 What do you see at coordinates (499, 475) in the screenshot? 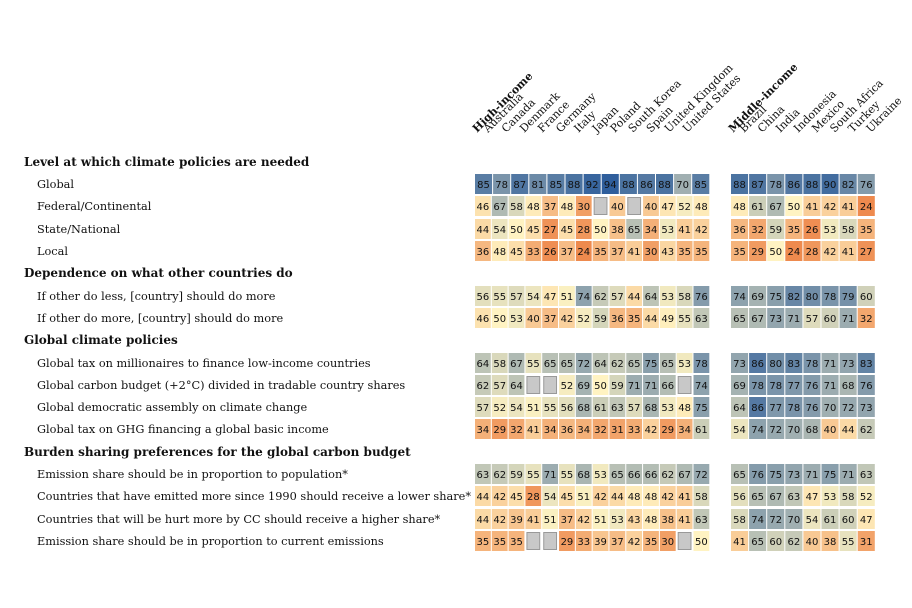
I see `cell-value: 62` at bounding box center [499, 475].